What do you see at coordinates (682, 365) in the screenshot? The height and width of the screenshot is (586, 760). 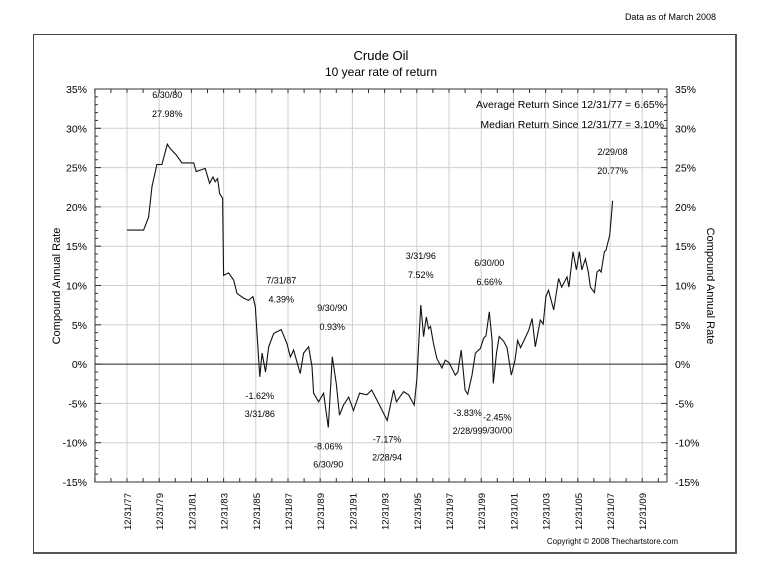 I see `y-tick-label-right: 0%` at bounding box center [682, 365].